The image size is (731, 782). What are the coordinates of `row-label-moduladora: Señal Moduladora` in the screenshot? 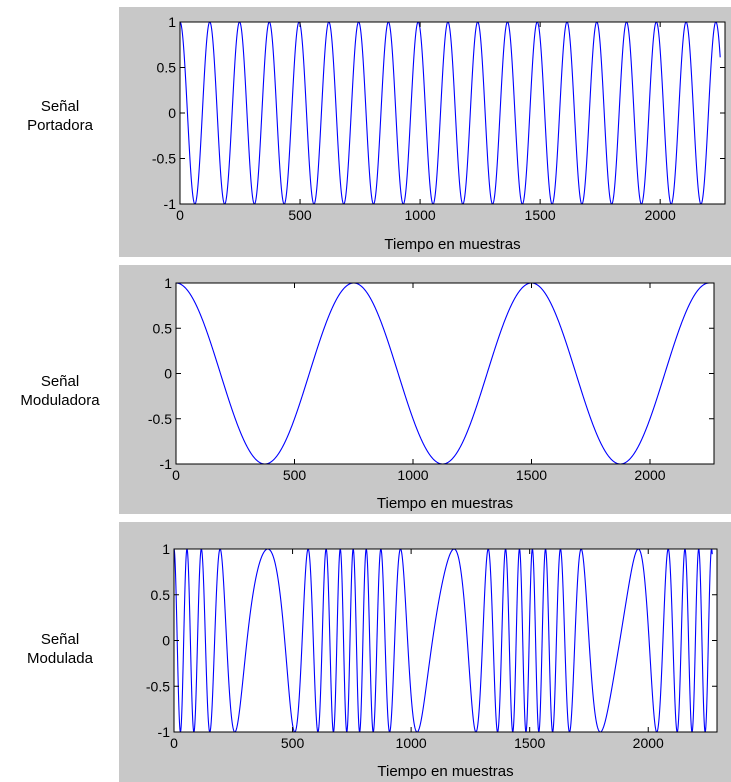 It's located at (60, 391).